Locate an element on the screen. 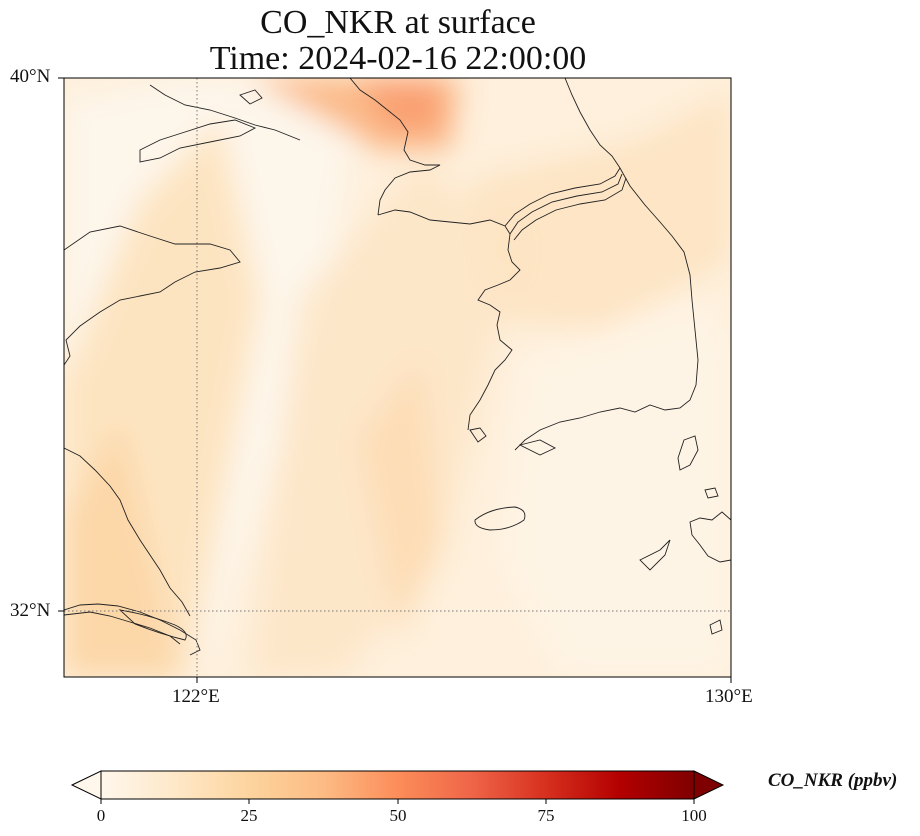 The width and height of the screenshot is (920, 836). colorbar-tick-25: 25 is located at coordinates (249, 815).